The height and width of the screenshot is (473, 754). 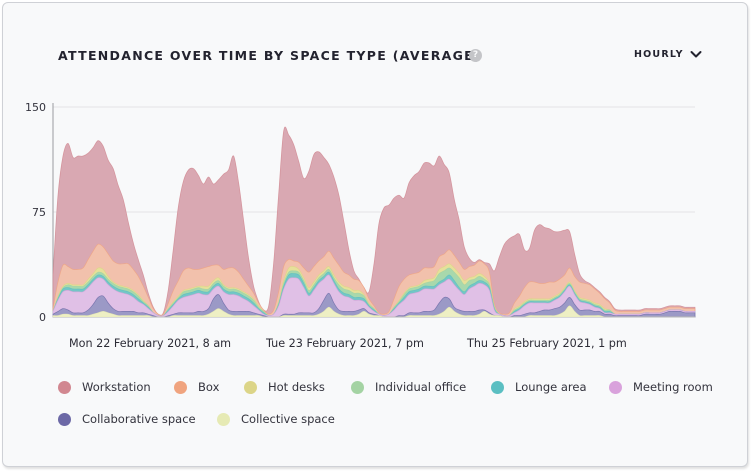 What do you see at coordinates (696, 54) in the screenshot?
I see `chevron-down-icon` at bounding box center [696, 54].